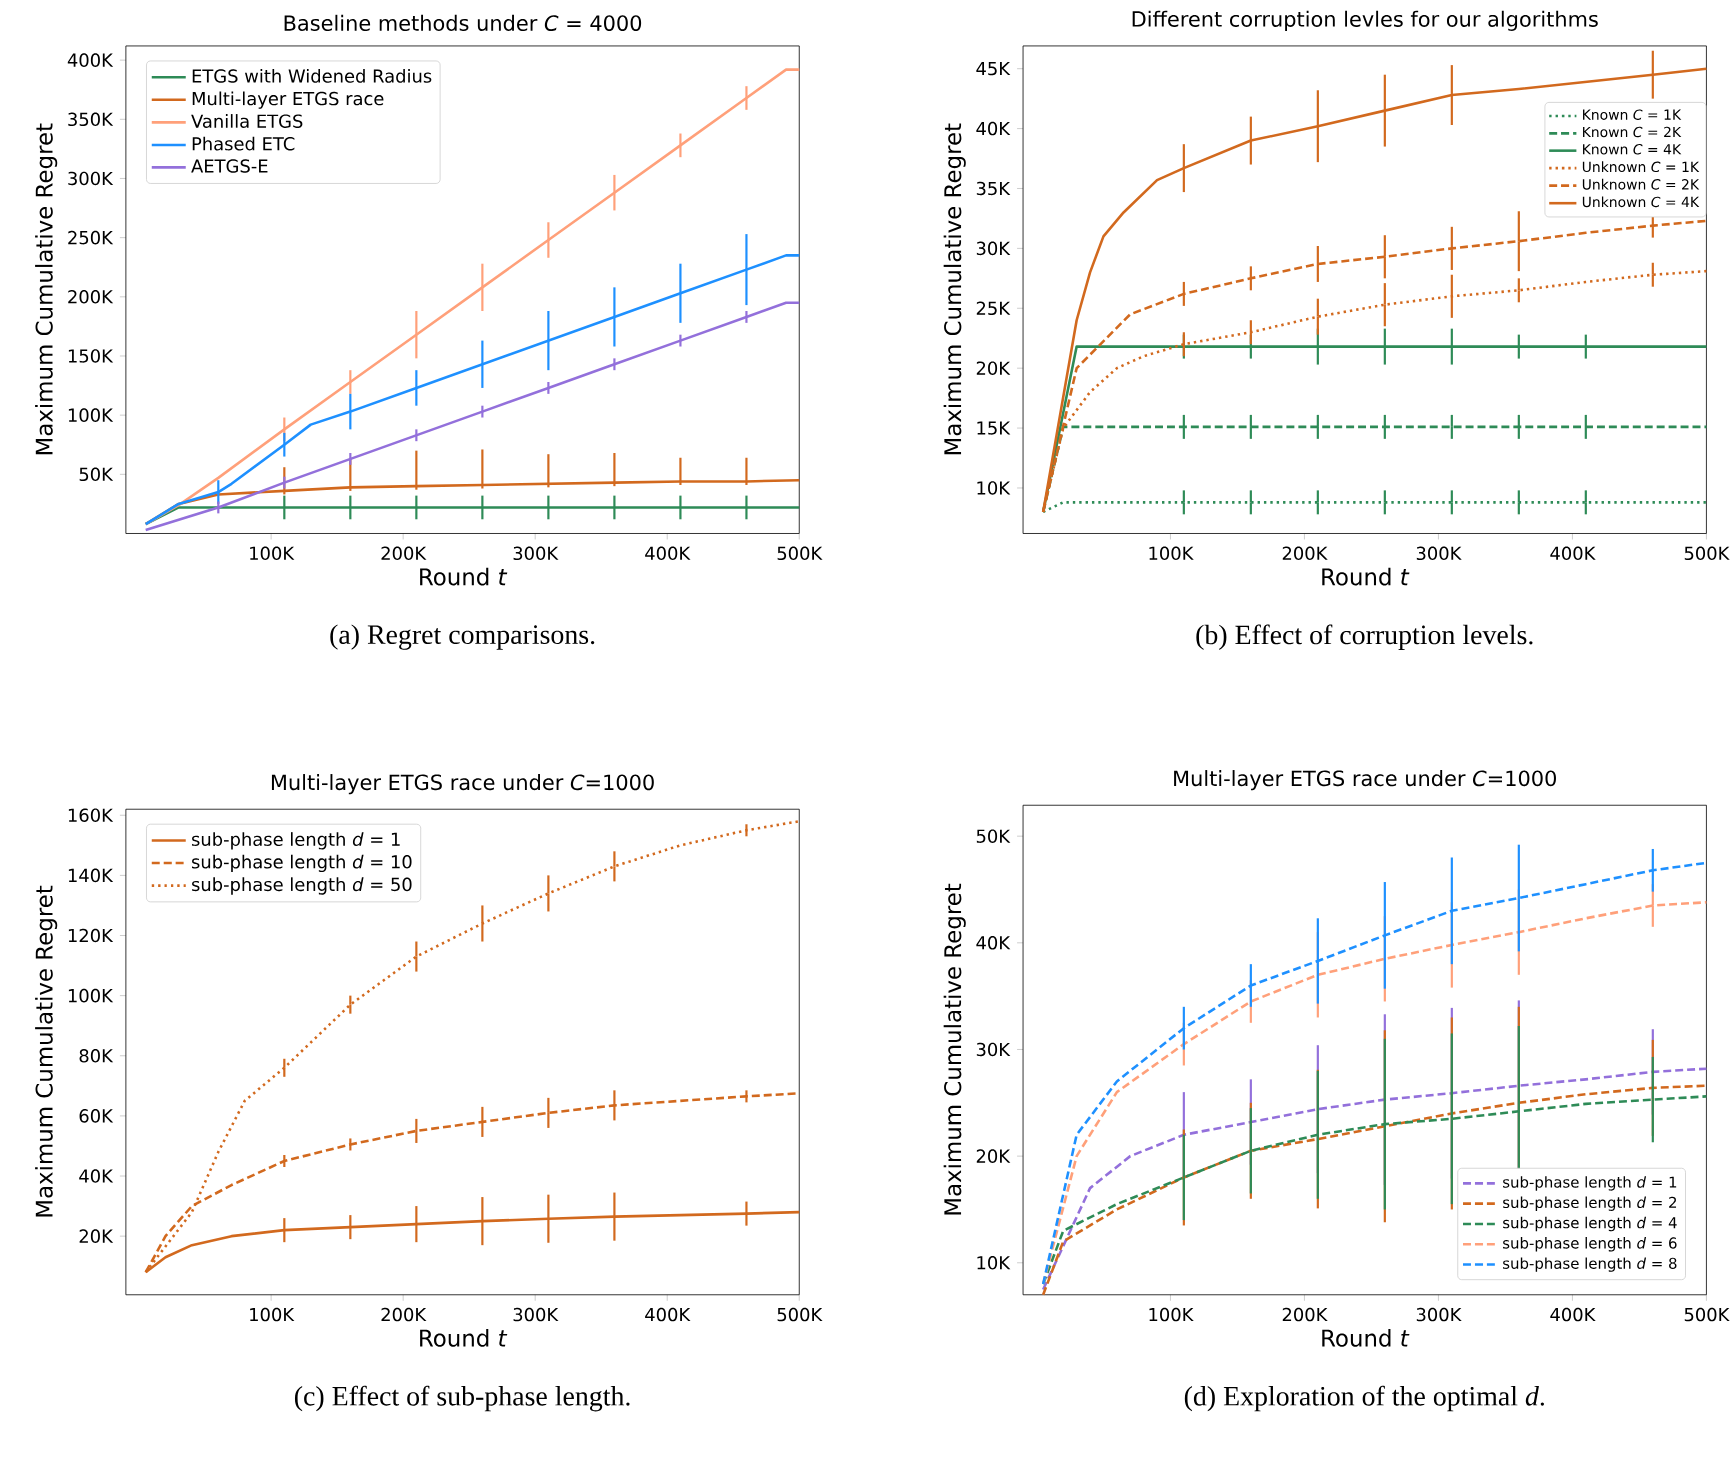  Describe the element at coordinates (462, 637) in the screenshot. I see `text: (a) Regret comparisons.` at that location.